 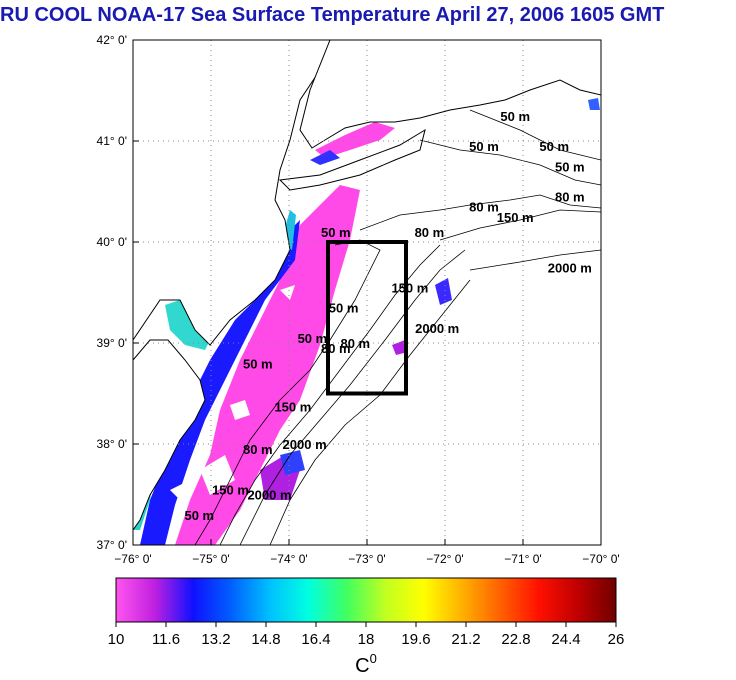 What do you see at coordinates (220, 382) in the screenshot?
I see `sst-blue-coastal` at bounding box center [220, 382].